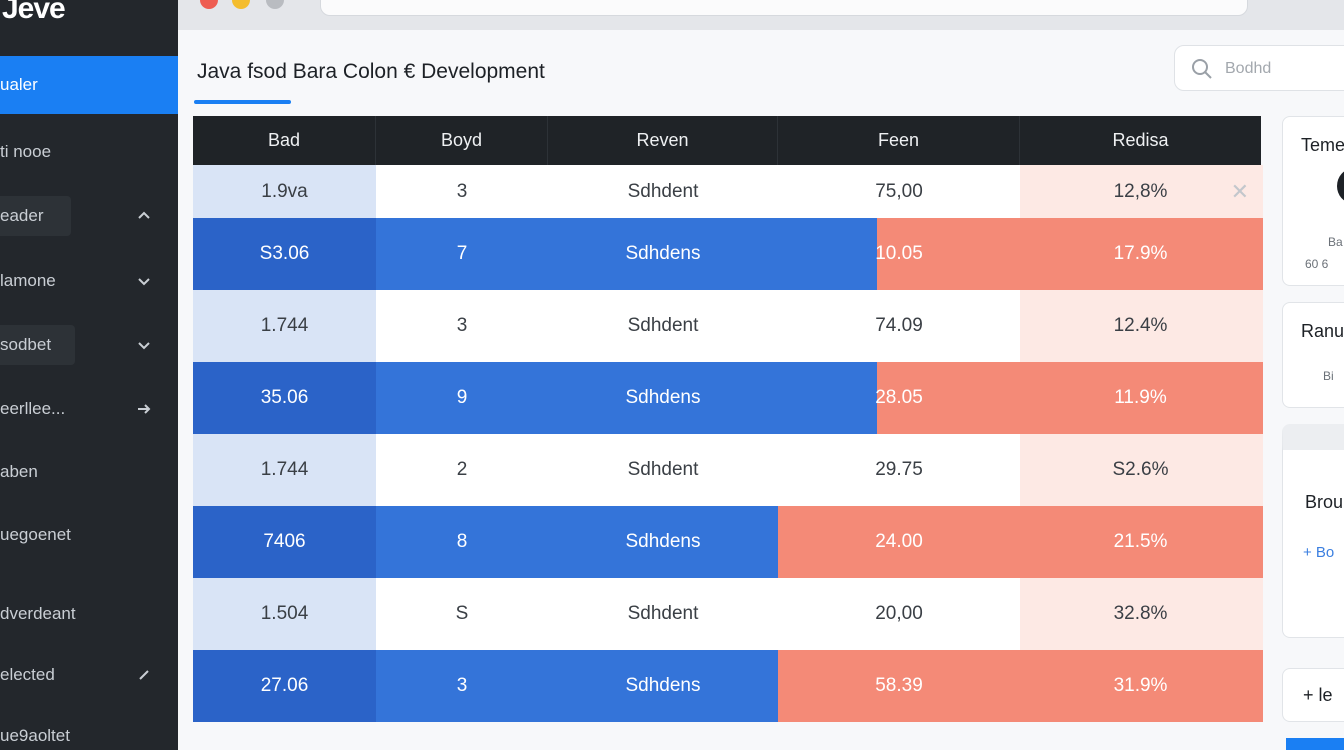  I want to click on action-card: + le, so click(1313, 695).